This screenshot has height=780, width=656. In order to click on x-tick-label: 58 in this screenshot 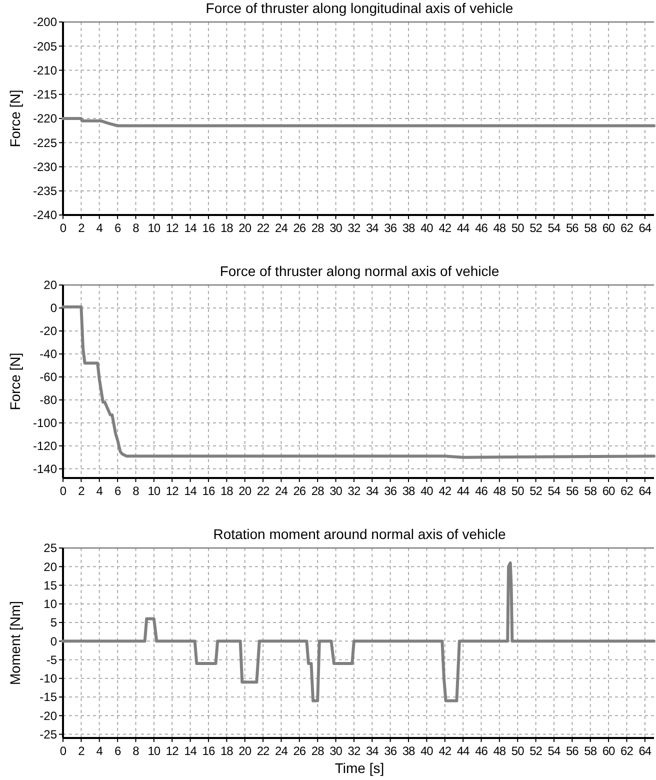, I will do `click(591, 491)`.